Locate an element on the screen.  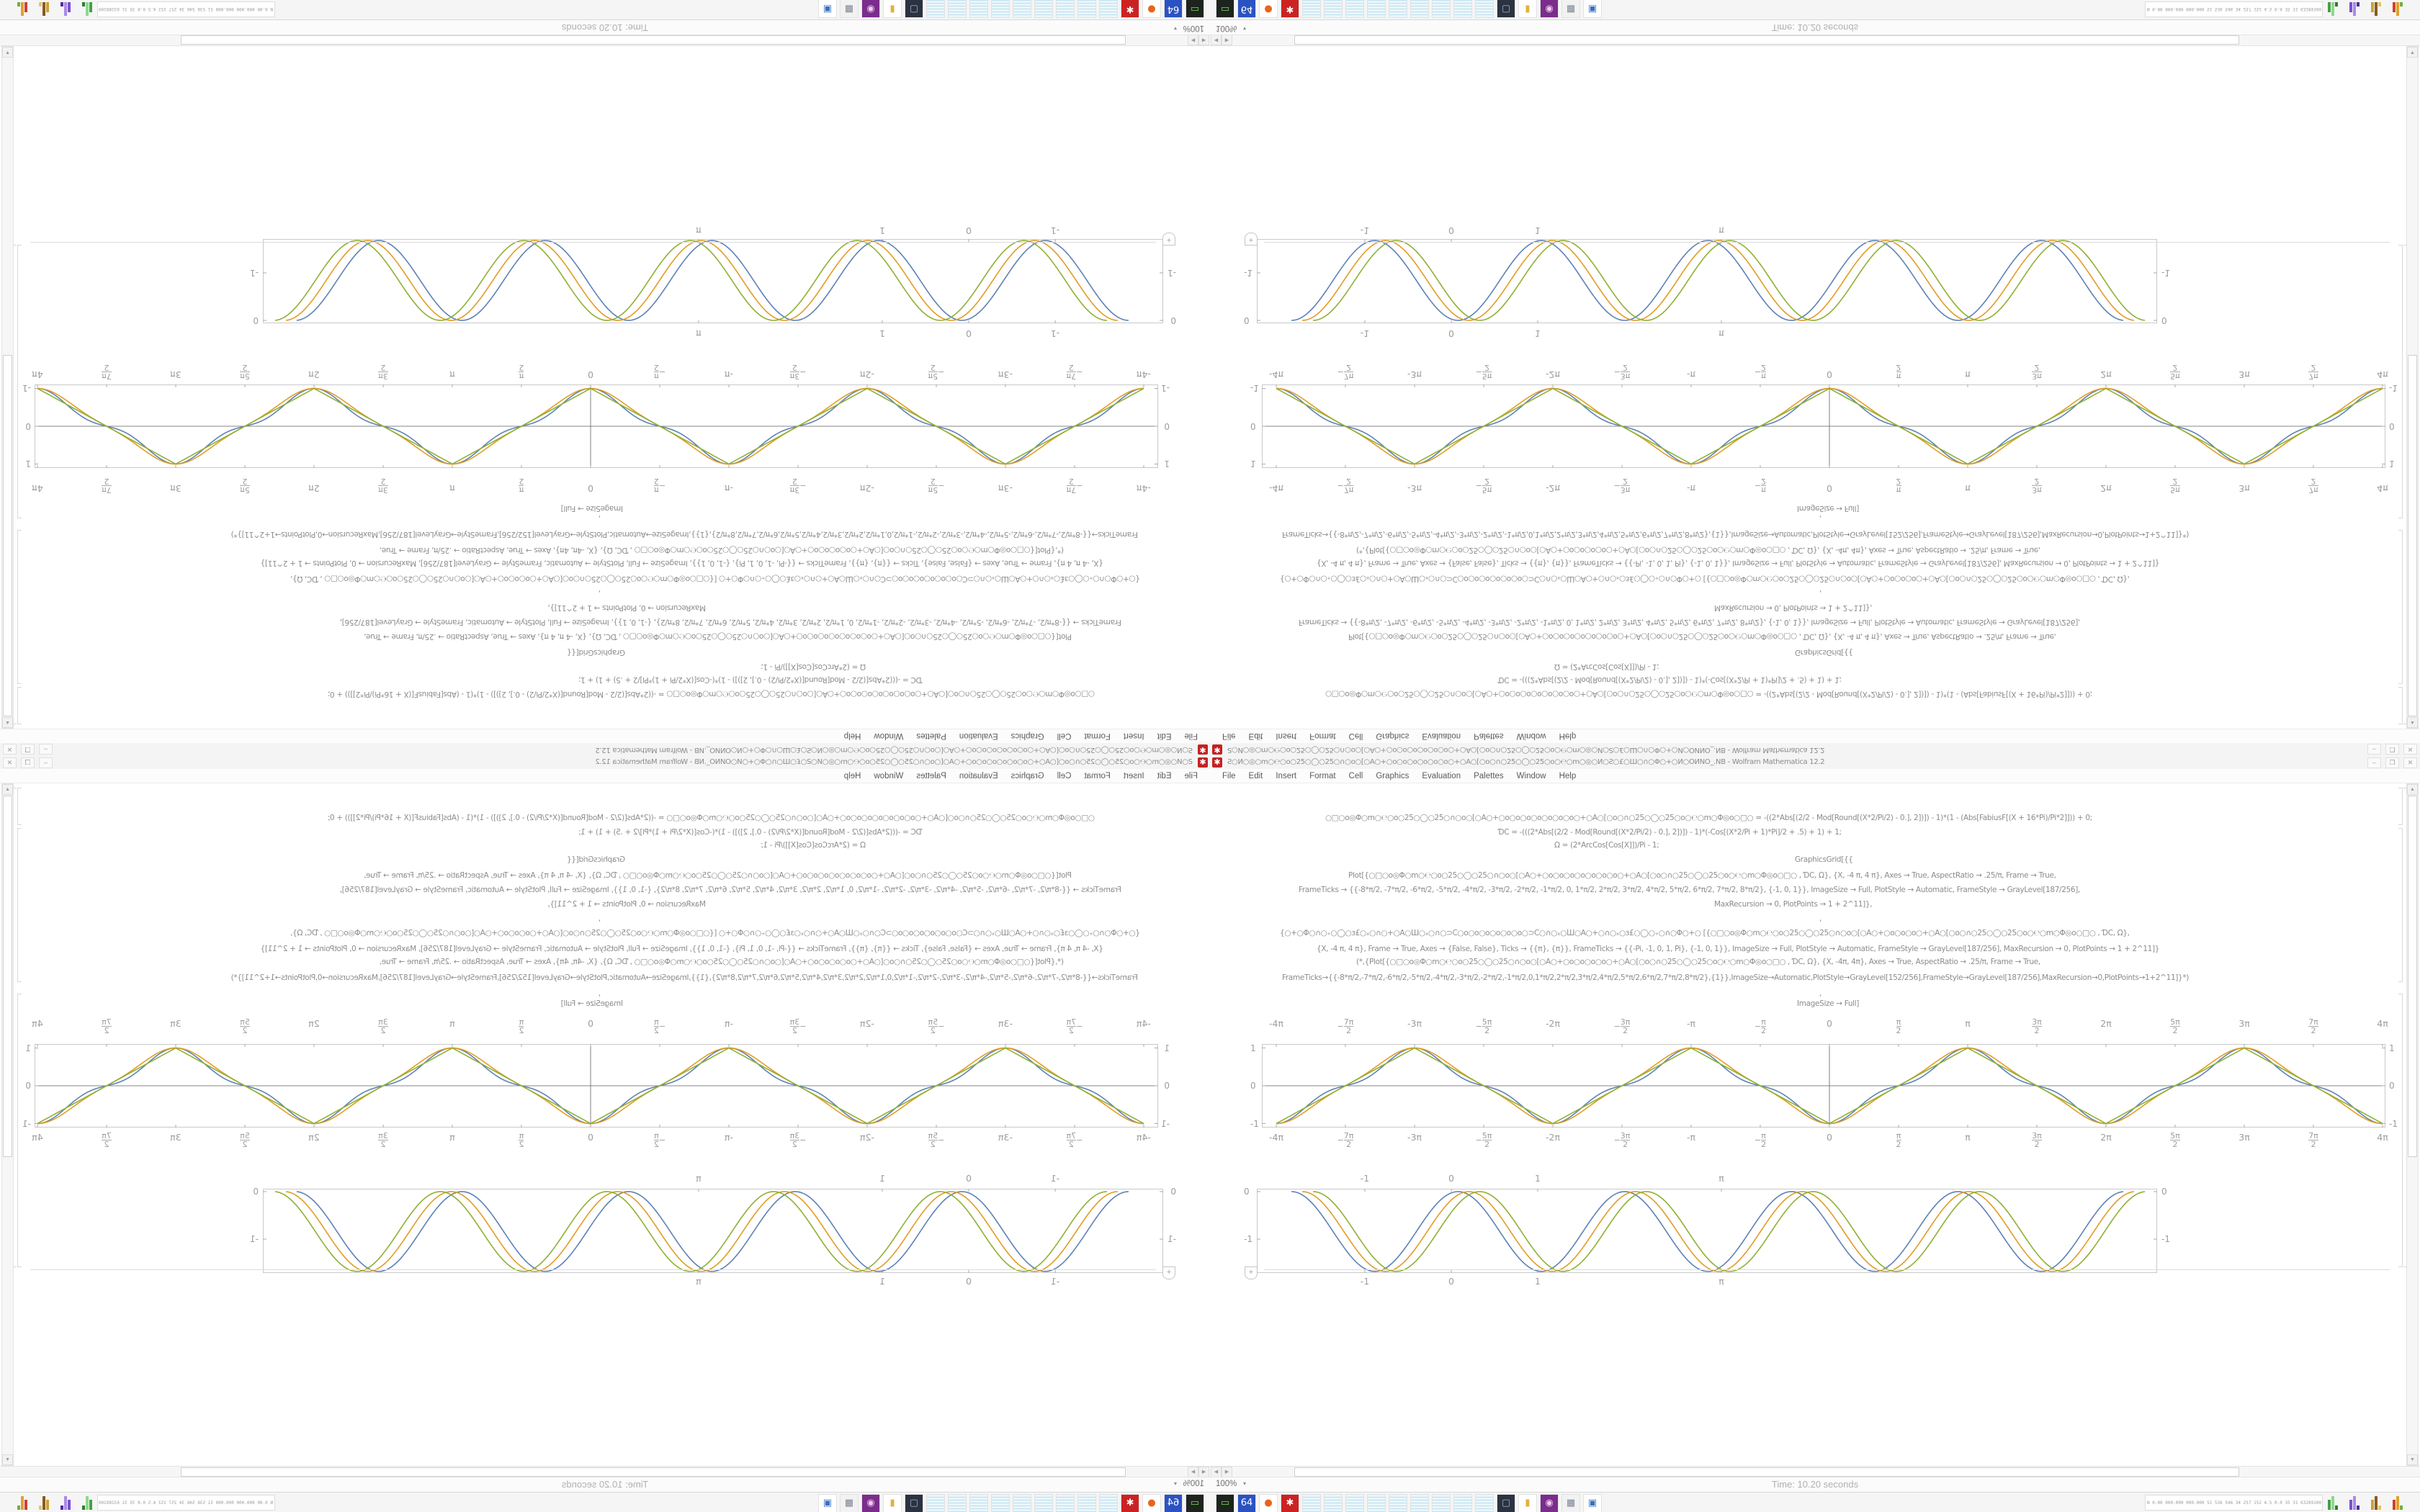
close-button: ✕ is located at coordinates (10, 749).